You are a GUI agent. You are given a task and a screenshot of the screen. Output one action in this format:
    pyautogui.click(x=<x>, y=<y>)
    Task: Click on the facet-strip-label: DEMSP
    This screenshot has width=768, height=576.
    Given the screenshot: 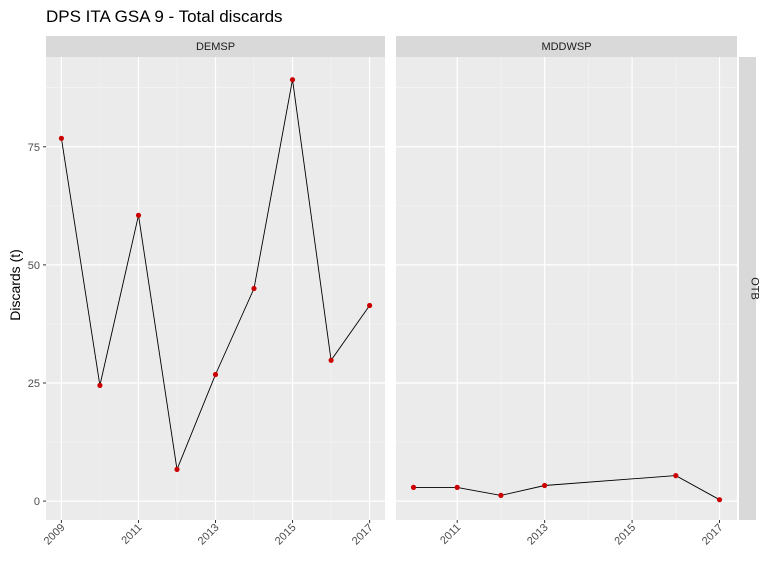 What is the action you would take?
    pyautogui.click(x=215, y=47)
    